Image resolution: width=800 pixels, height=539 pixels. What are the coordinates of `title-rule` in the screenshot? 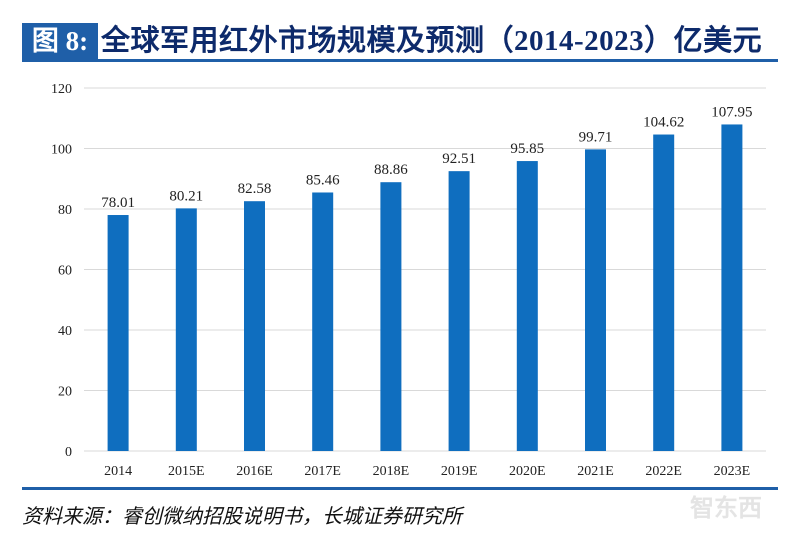 It's located at (400, 60).